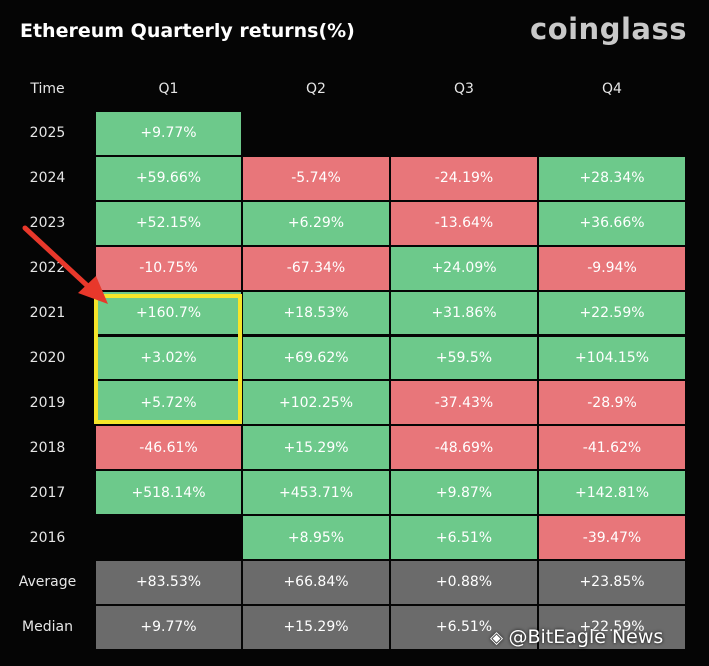 The height and width of the screenshot is (666, 709). I want to click on return-cell: +142.81%, so click(612, 493).